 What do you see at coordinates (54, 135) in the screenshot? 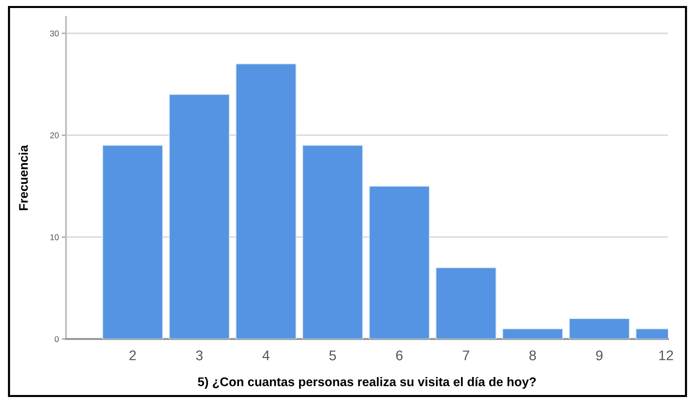
I see `y-tick-label: 20` at bounding box center [54, 135].